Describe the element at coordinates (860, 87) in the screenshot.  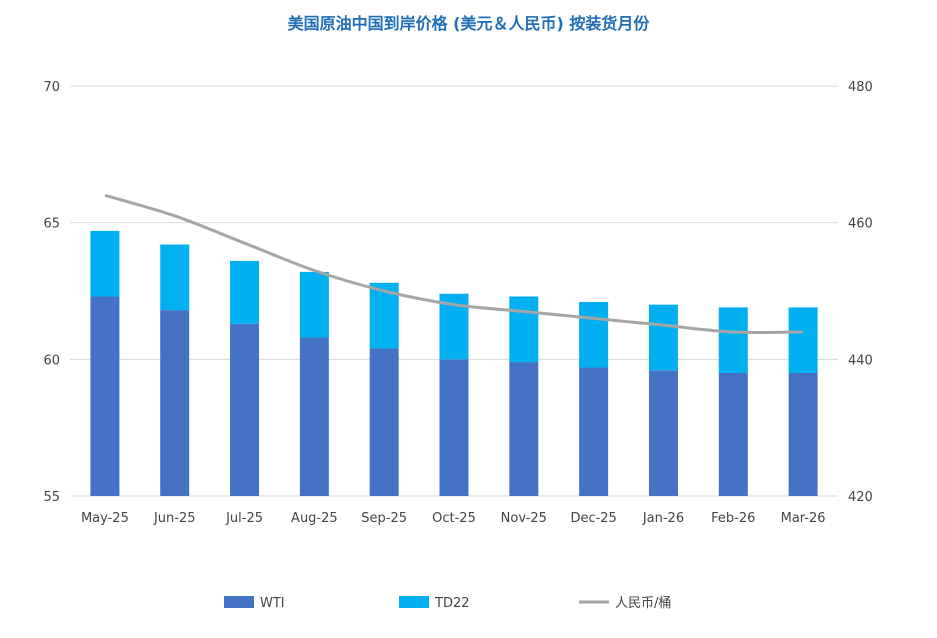
I see `y-tick-right: 480` at that location.